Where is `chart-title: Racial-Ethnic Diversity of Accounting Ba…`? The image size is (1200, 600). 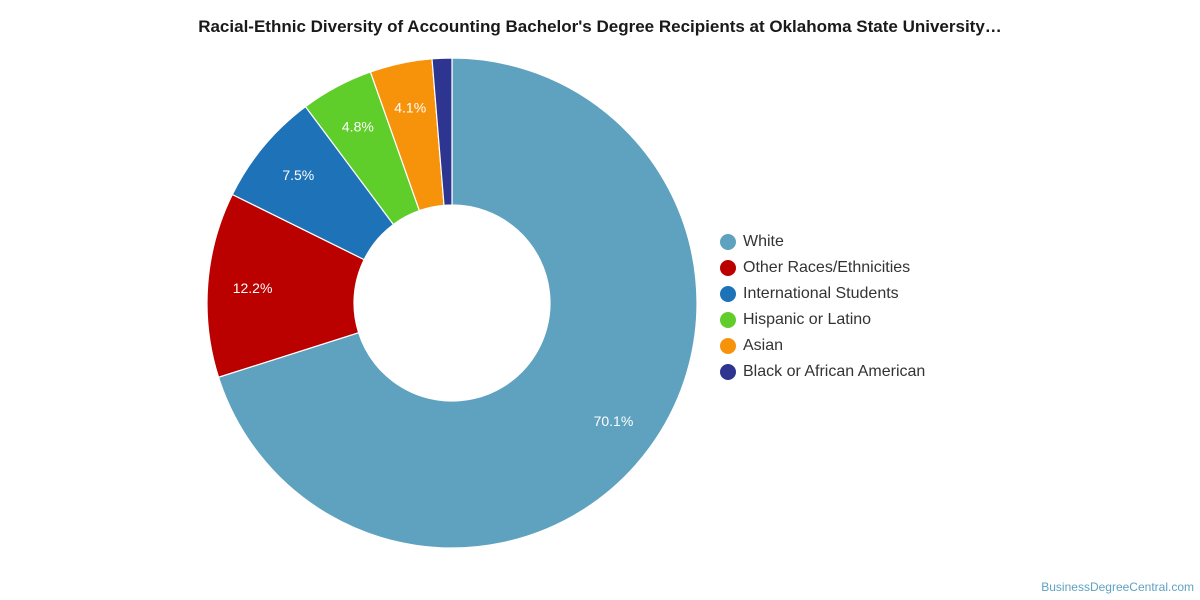 chart-title: Racial-Ethnic Diversity of Accounting Ba… is located at coordinates (600, 26).